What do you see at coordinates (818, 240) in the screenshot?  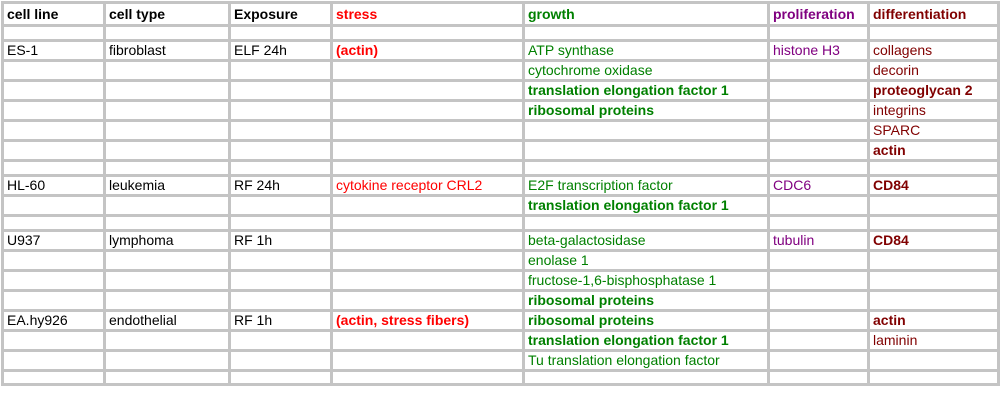 I see `cell-proliferation: tubulin` at bounding box center [818, 240].